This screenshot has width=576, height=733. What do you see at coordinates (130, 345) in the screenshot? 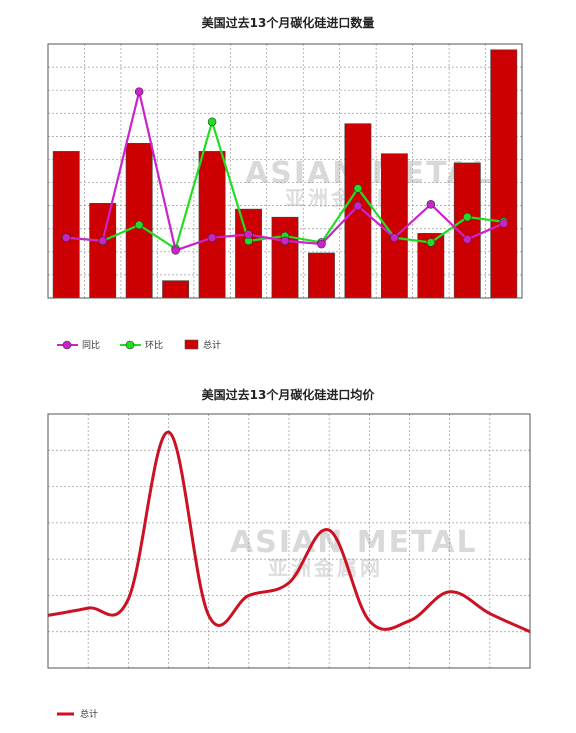
I see `legend-mom-marker` at bounding box center [130, 345].